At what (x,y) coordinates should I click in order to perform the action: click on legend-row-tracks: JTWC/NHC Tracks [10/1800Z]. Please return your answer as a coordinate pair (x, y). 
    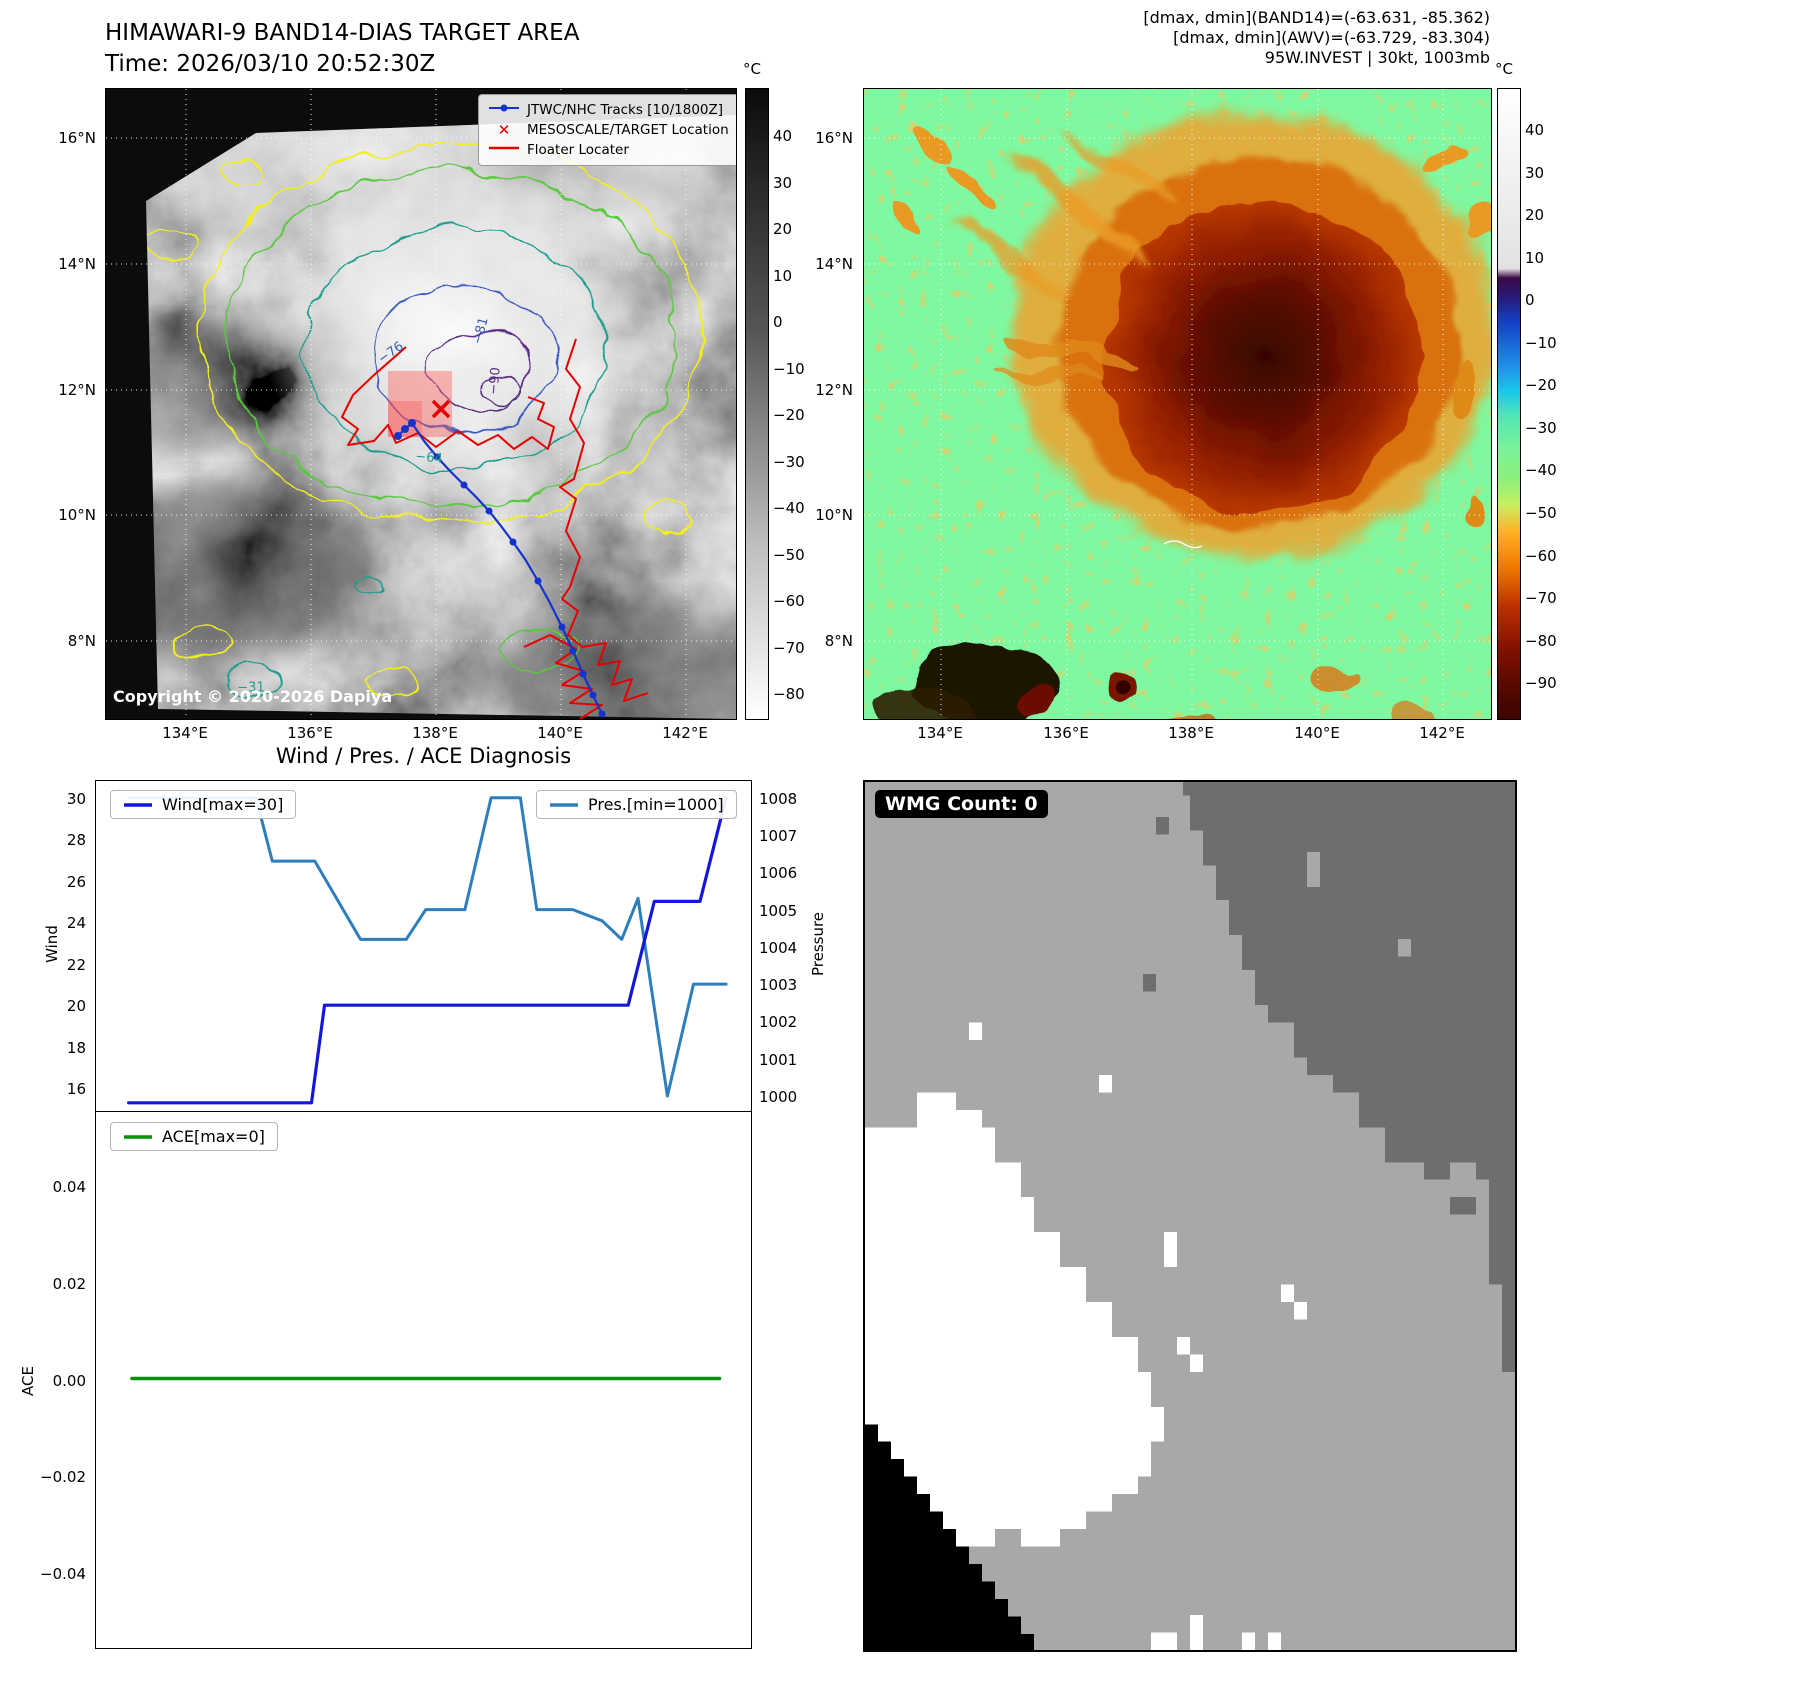
    Looking at the image, I should click on (611, 110).